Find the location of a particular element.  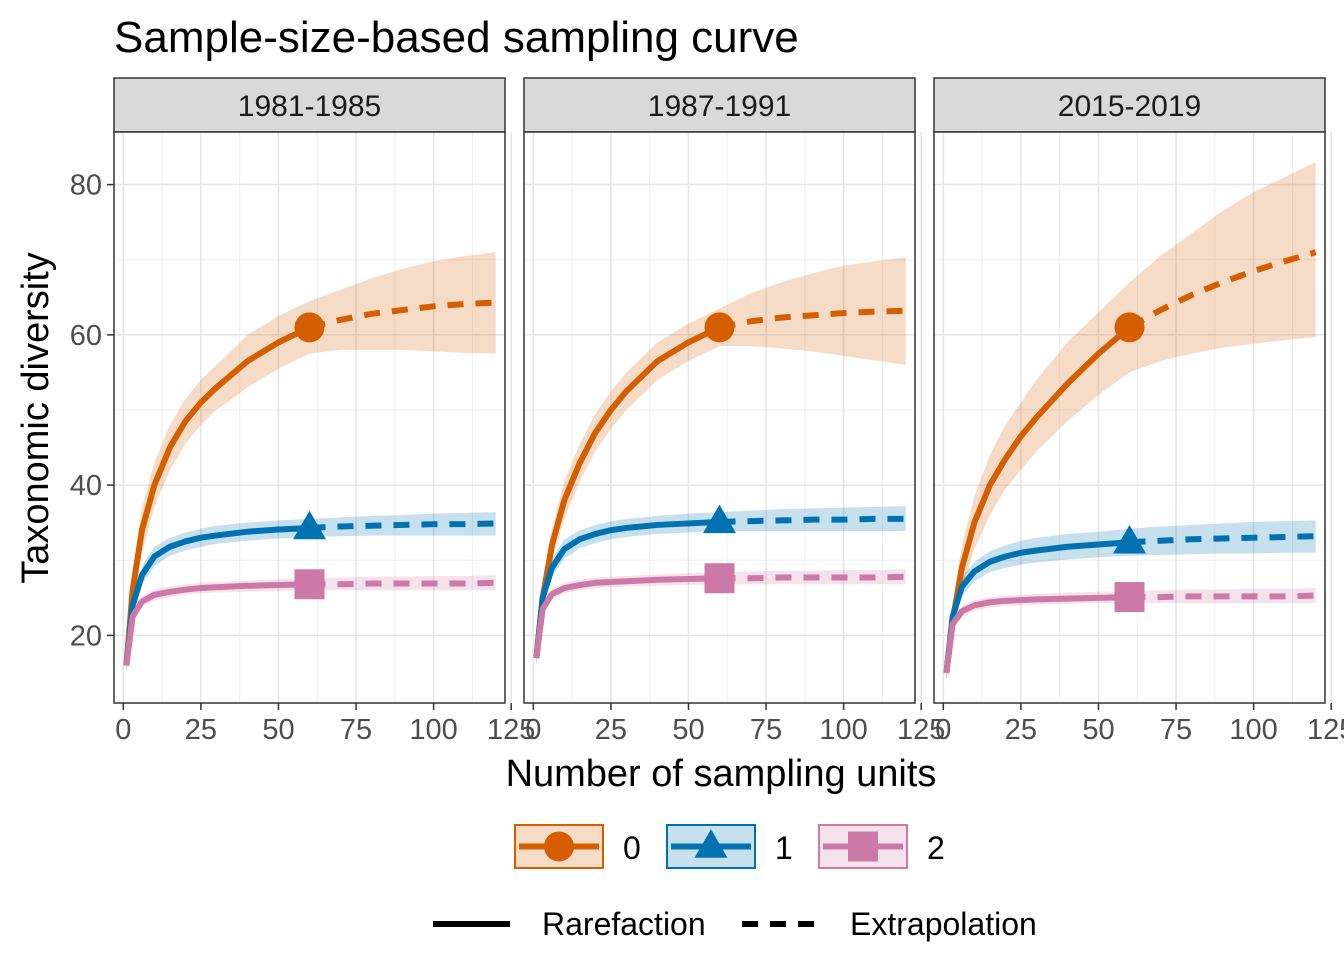

y-tick-label: 60 is located at coordinates (86, 336).